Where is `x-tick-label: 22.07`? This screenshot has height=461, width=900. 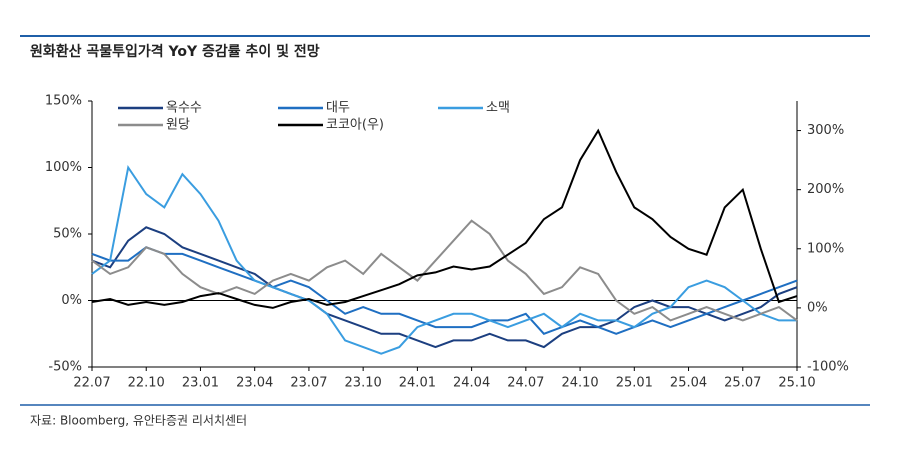 x-tick-label: 22.07 is located at coordinates (91, 383).